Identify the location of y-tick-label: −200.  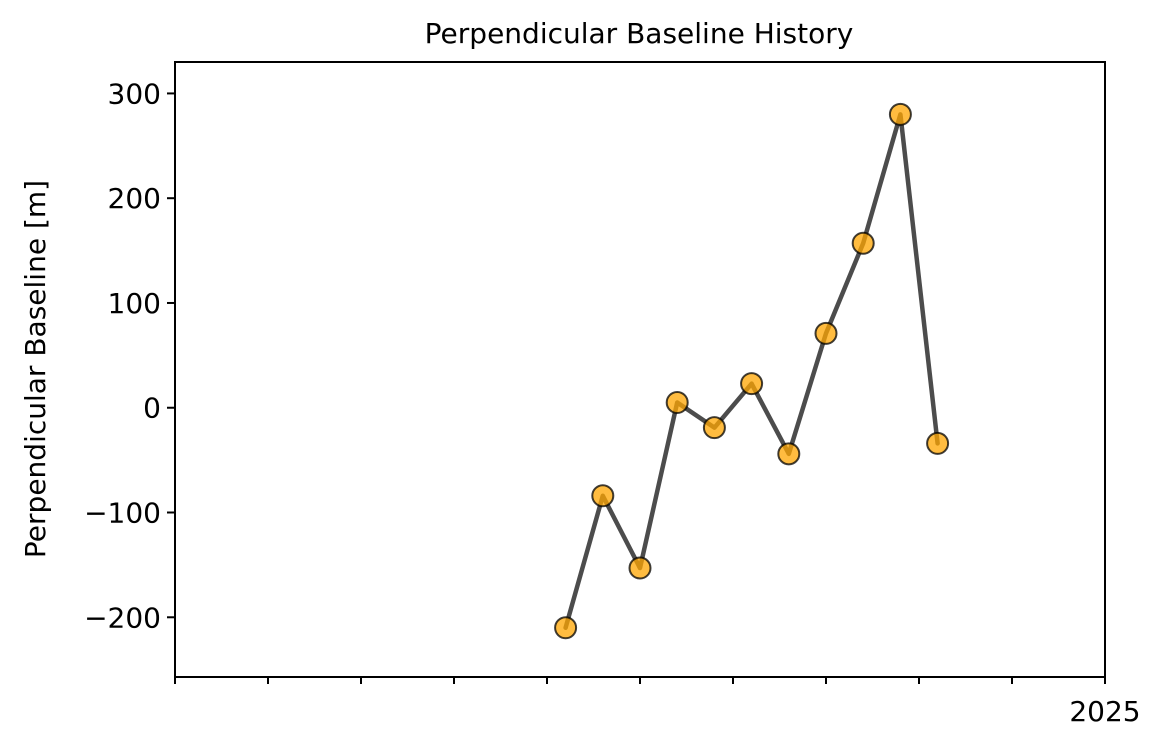
(122, 617).